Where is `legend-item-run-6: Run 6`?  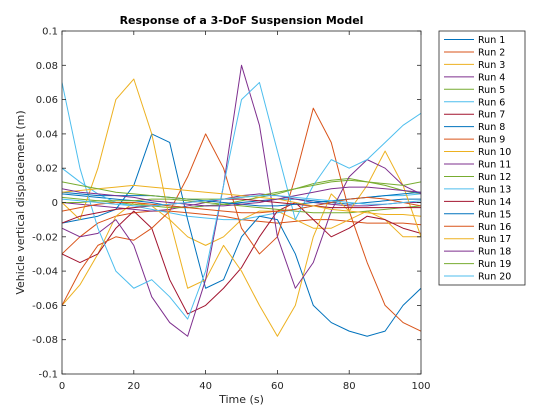 legend-item-run-6: Run 6 is located at coordinates (474, 102).